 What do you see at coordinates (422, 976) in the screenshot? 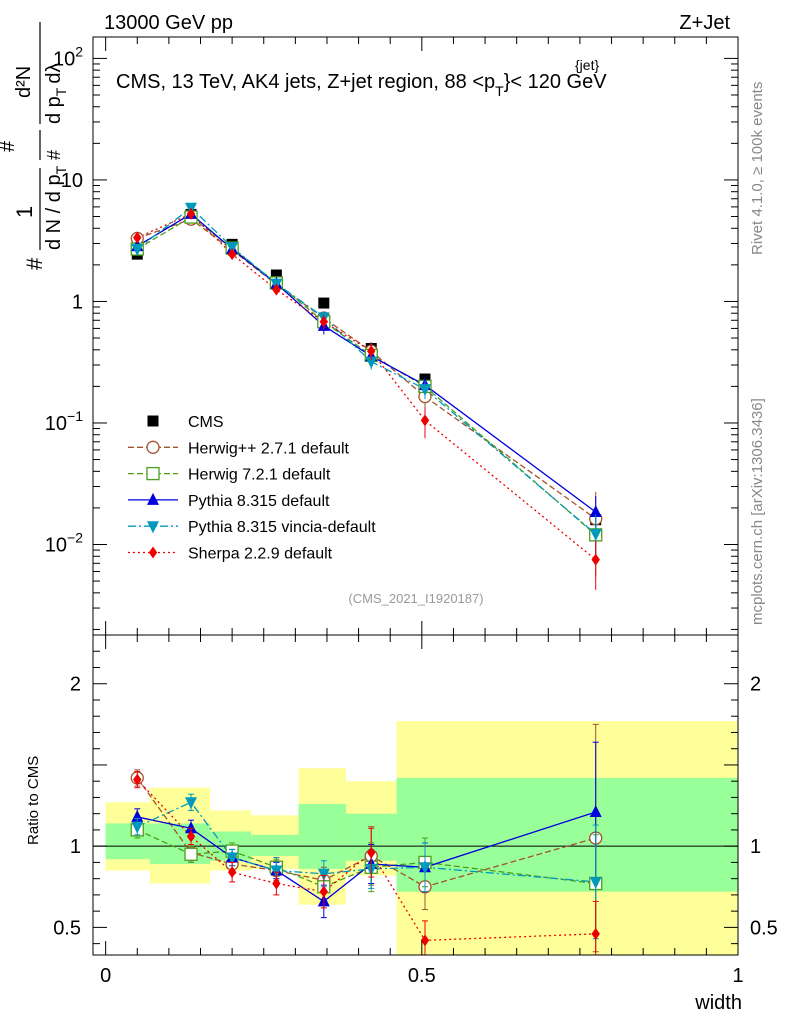
I see `x-tick-label: 0.5` at bounding box center [422, 976].